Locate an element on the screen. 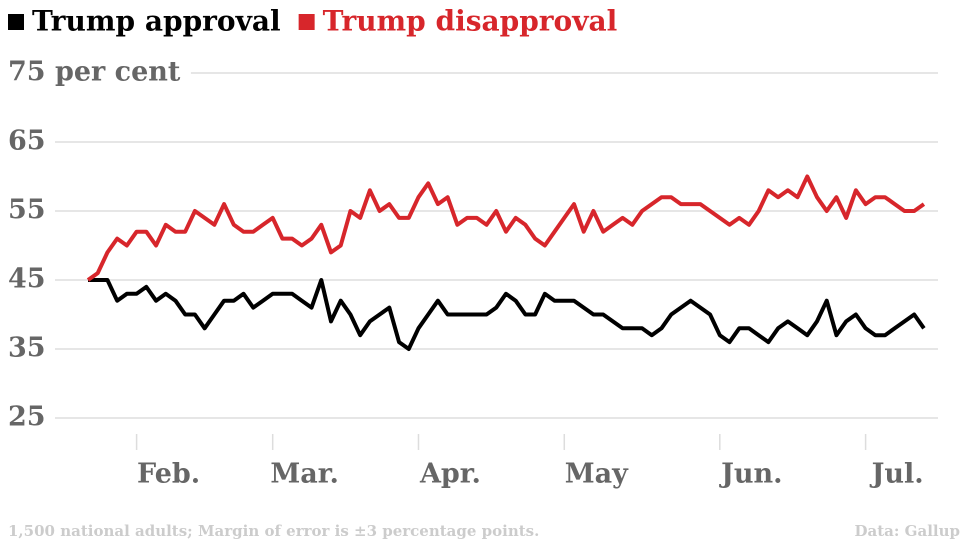 Image resolution: width=980 pixels, height=557 pixels. legend-label: Trump disapproval is located at coordinates (470, 21).